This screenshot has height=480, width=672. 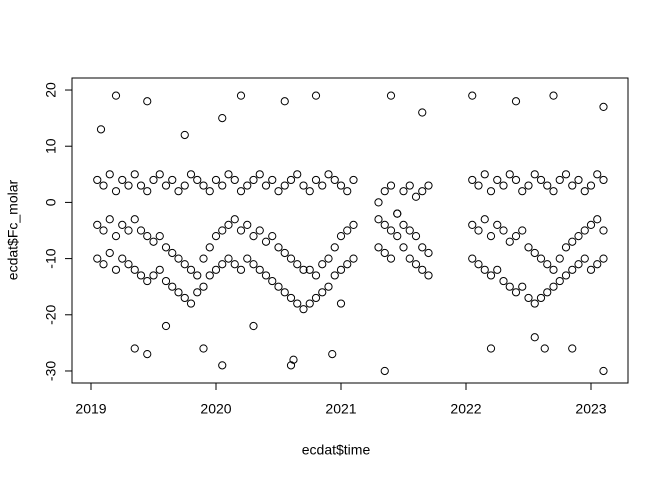 I want to click on y-axis-label: ecdat$Fc_molar, so click(x=13, y=229).